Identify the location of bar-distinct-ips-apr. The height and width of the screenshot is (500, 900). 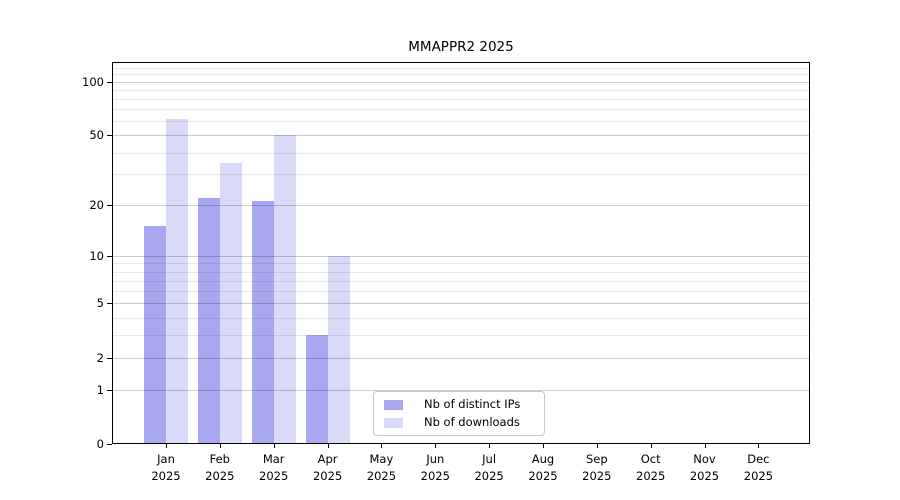
(316, 389).